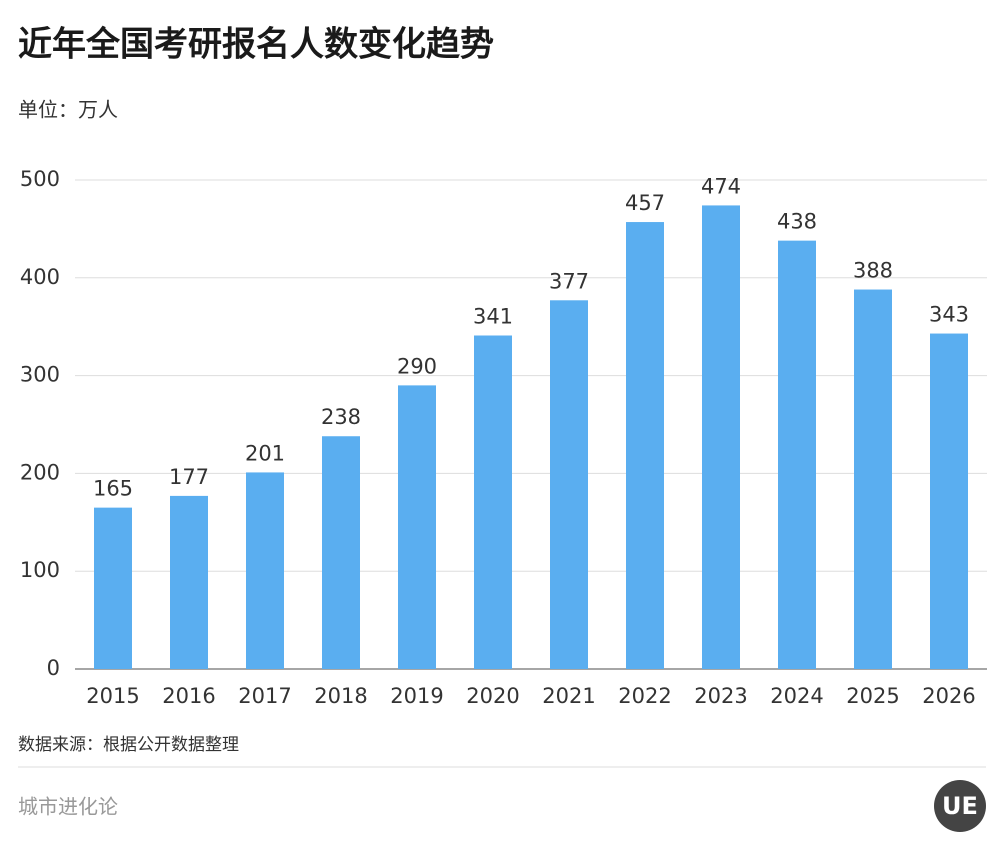  What do you see at coordinates (796, 696) in the screenshot?
I see `x-tick-label: 2024` at bounding box center [796, 696].